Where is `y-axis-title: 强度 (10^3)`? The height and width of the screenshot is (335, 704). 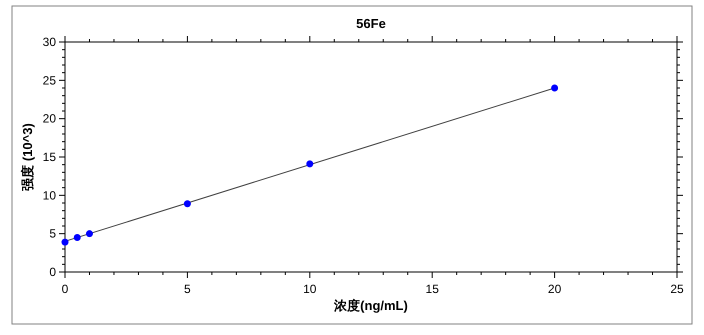 y-axis-title: 强度 (10^3) is located at coordinates (27, 157).